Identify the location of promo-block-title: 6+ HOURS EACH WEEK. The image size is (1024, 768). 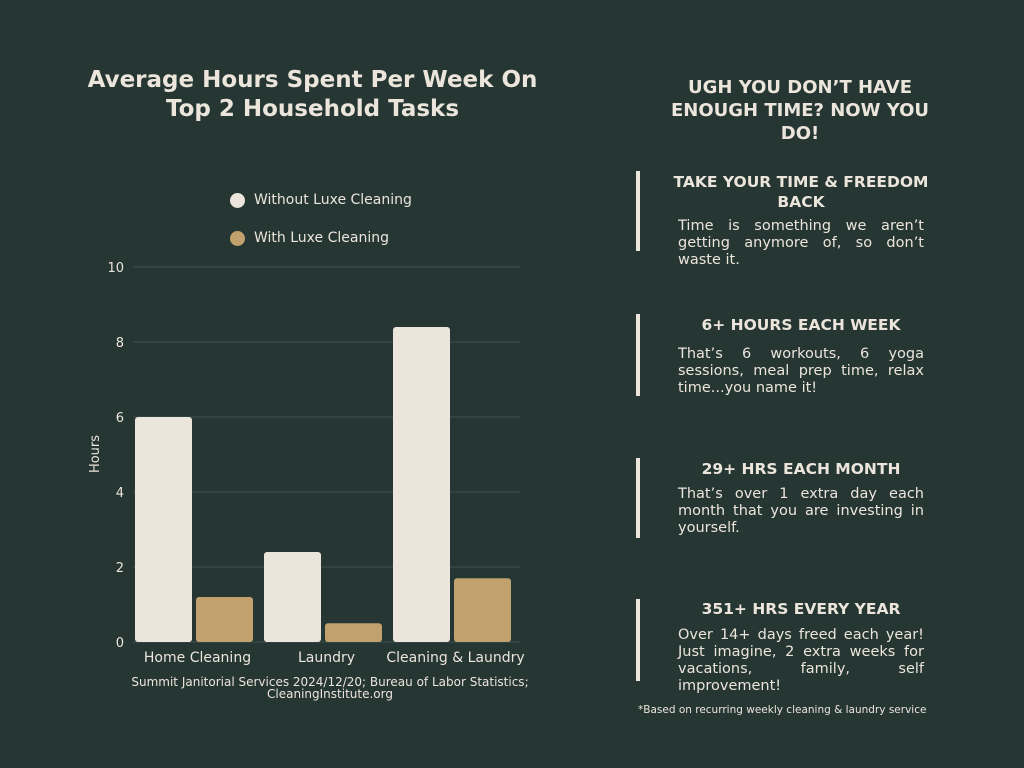
(801, 325).